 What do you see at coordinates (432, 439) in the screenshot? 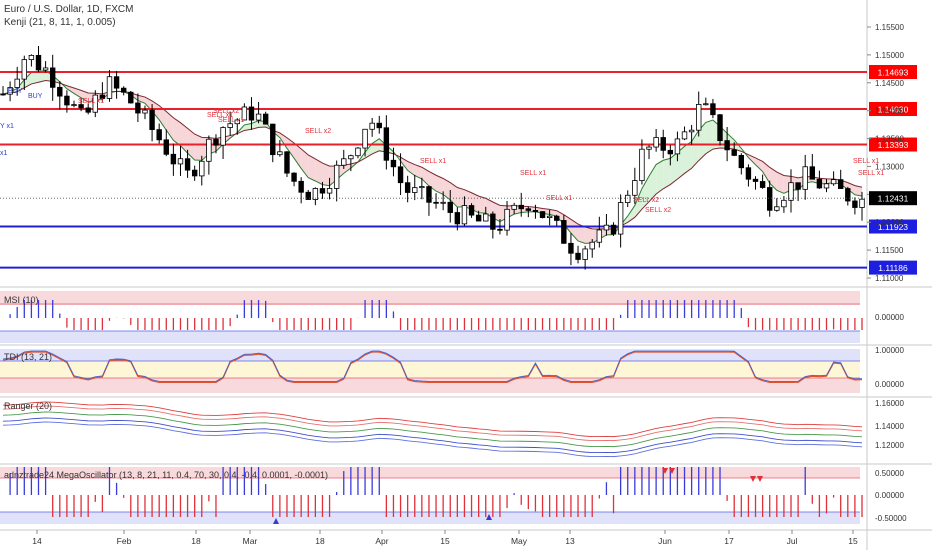
I see `ranger-band-line` at bounding box center [432, 439].